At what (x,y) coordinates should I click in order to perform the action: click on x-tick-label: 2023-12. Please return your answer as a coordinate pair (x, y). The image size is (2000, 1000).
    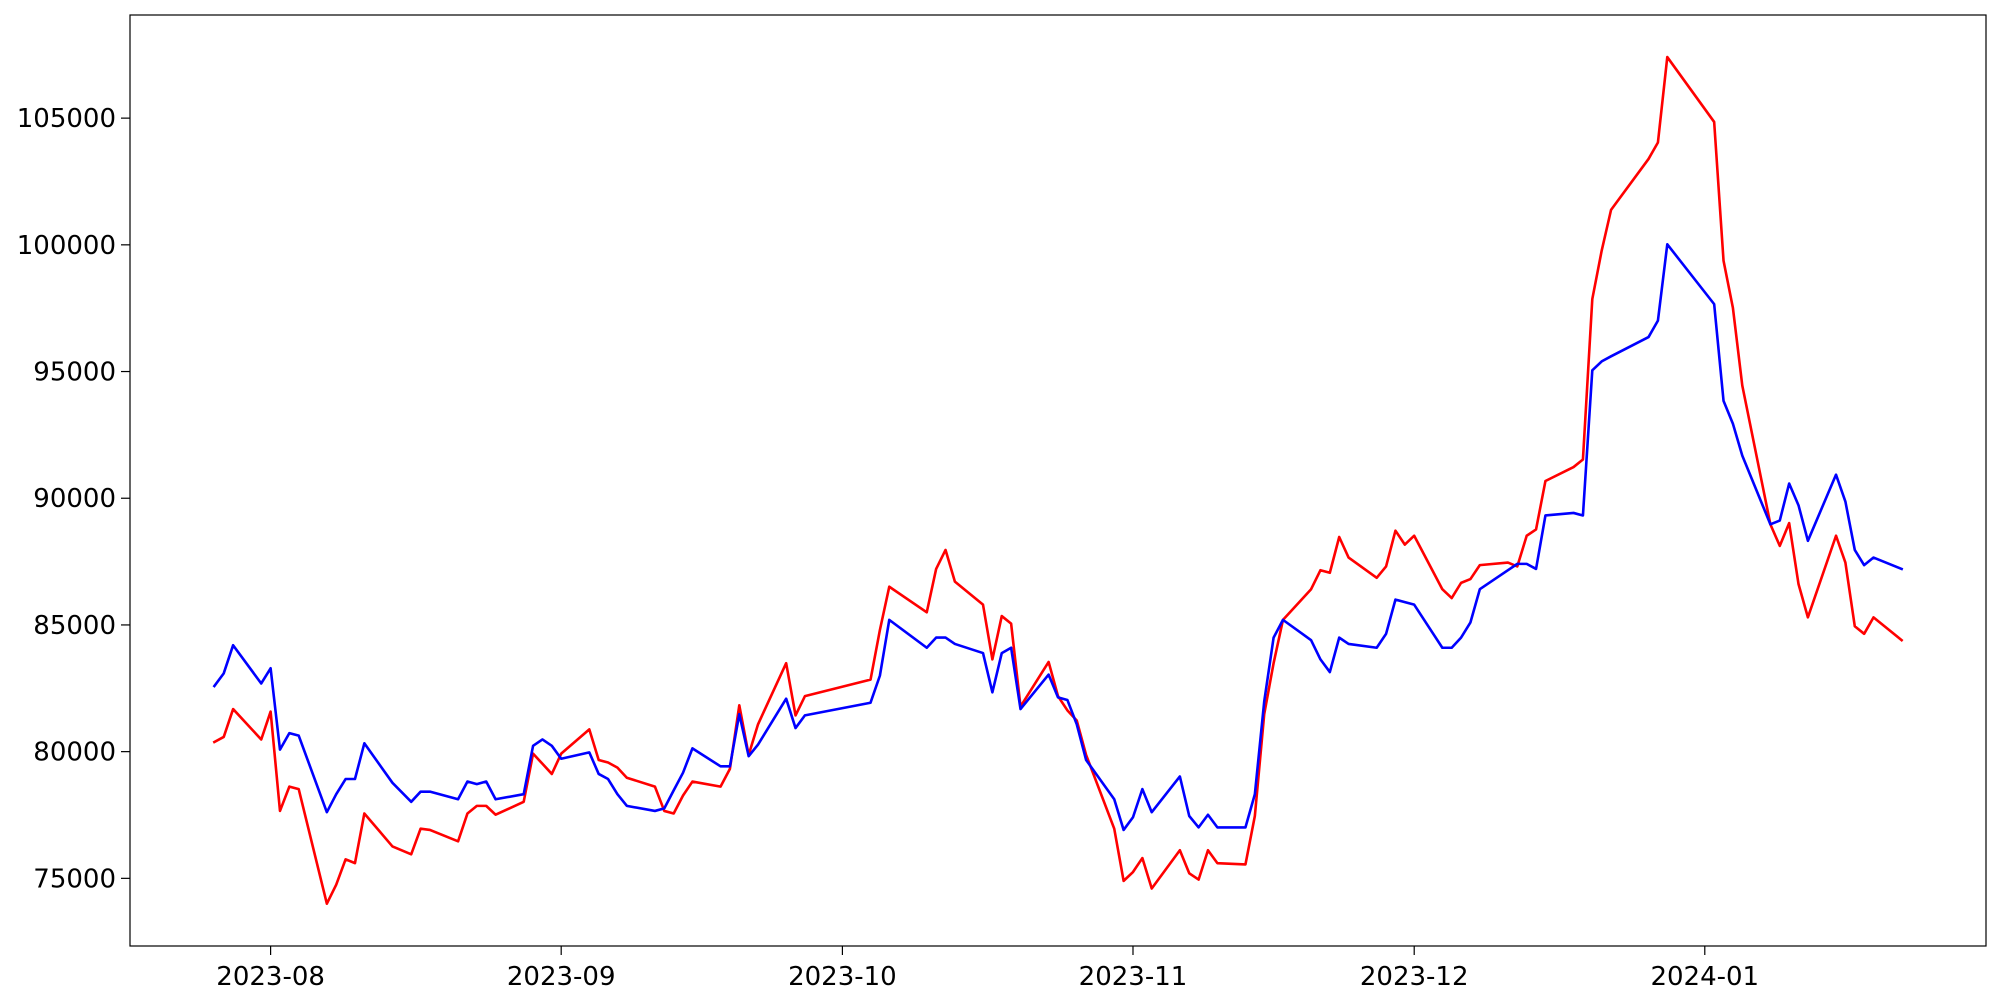
    Looking at the image, I should click on (1414, 977).